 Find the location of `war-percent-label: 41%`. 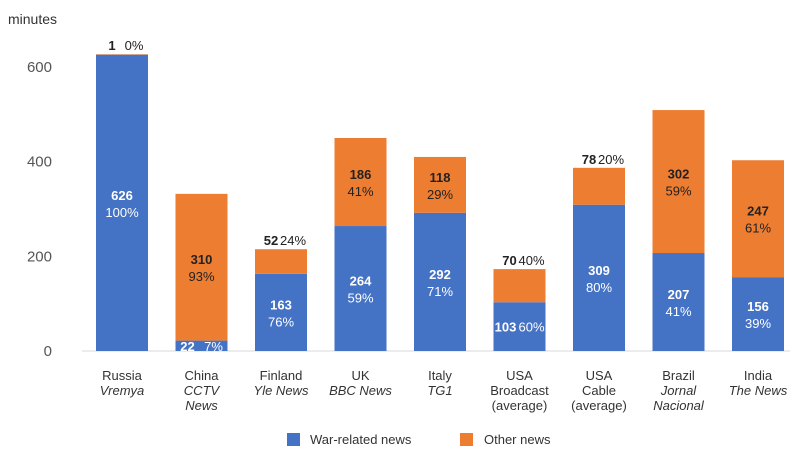

war-percent-label: 41% is located at coordinates (678, 311).